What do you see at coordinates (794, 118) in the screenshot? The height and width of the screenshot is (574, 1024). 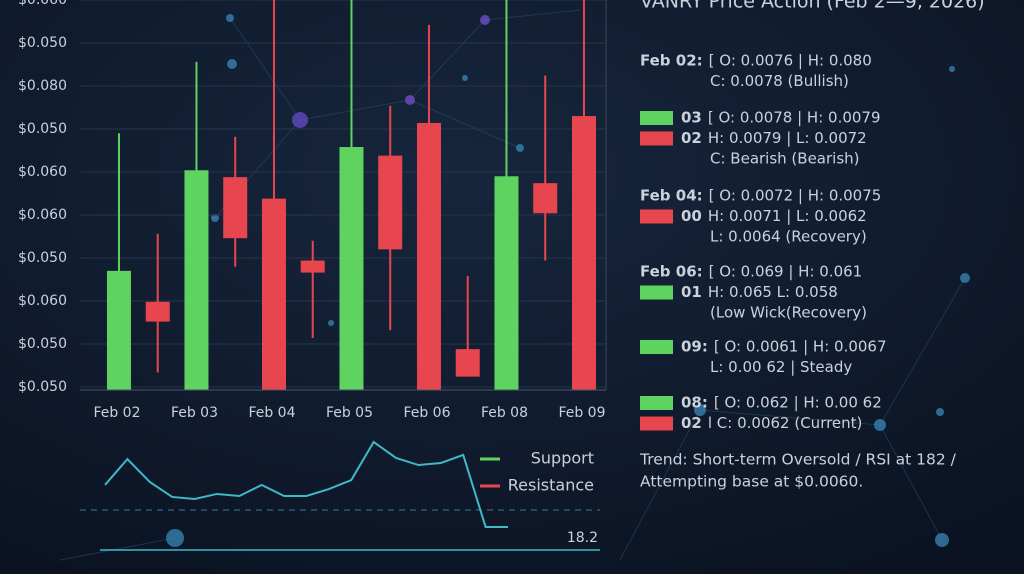 I see `note-text: [ O: 0.0078 | H: 0.0079` at bounding box center [794, 118].